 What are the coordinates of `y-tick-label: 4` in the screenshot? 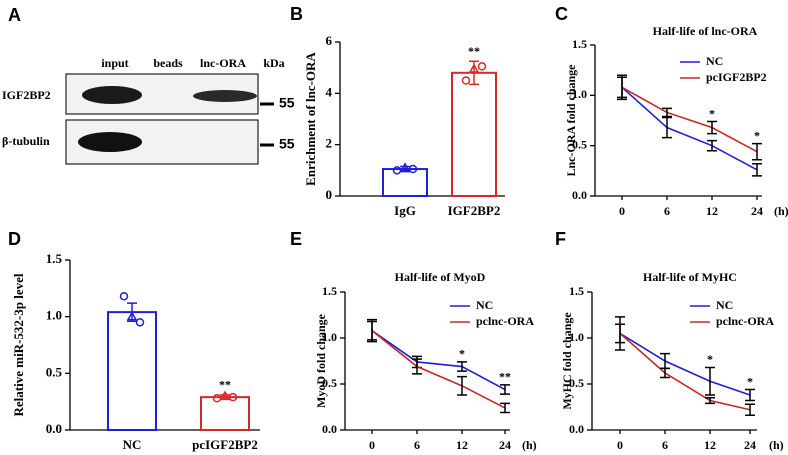 It's located at (329, 91).